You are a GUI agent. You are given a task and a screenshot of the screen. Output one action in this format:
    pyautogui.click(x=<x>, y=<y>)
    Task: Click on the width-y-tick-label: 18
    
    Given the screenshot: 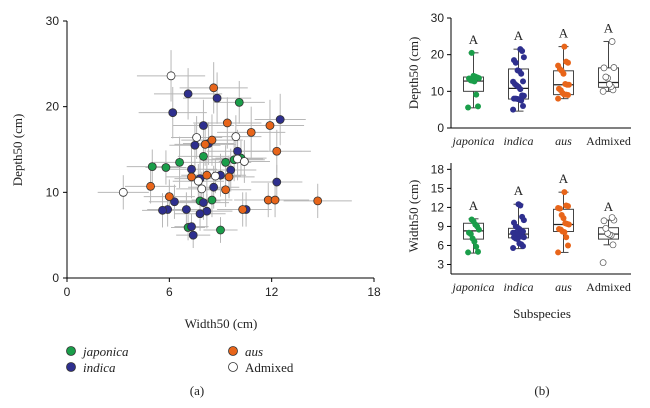 What is the action you would take?
    pyautogui.click(x=438, y=169)
    